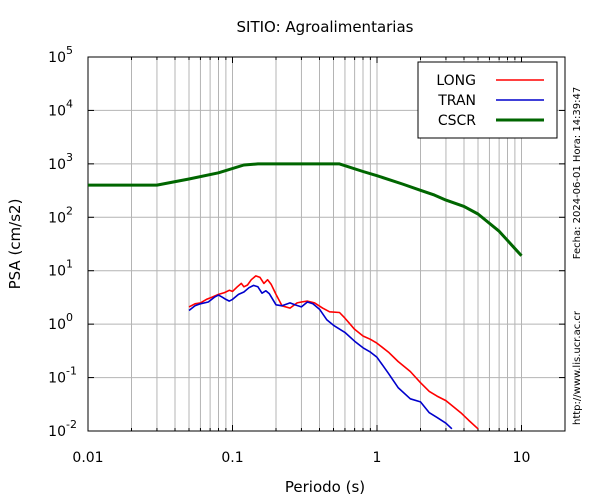 The width and height of the screenshot is (600, 500). Describe the element at coordinates (69, 50) in the screenshot. I see `y-tick-label-exponent: 5` at that location.